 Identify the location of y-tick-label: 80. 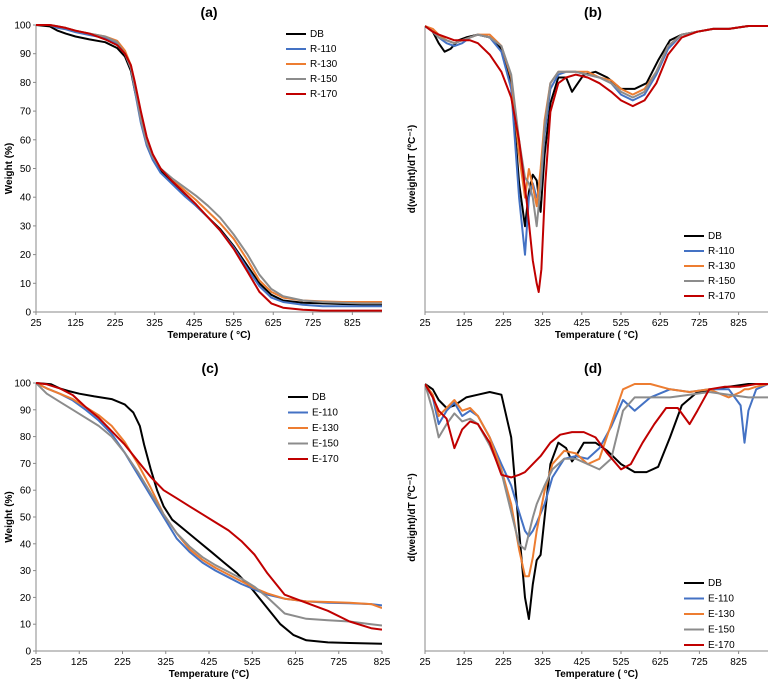
(26, 83).